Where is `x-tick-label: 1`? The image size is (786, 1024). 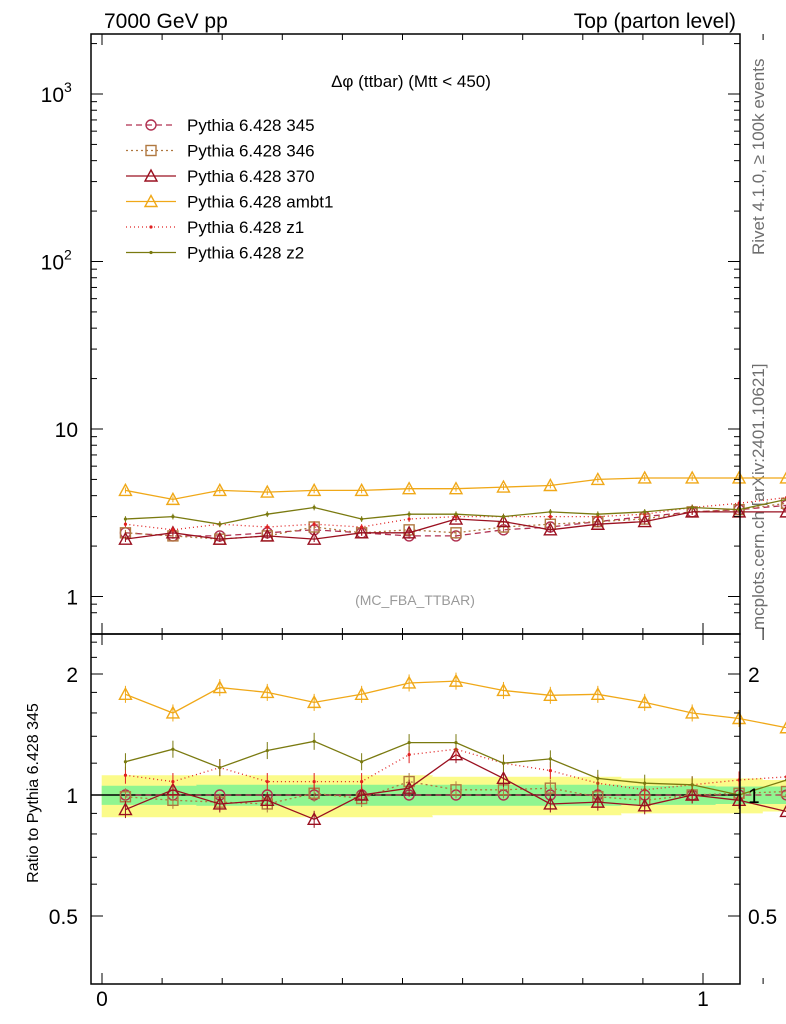
x-tick-label: 1 is located at coordinates (703, 999).